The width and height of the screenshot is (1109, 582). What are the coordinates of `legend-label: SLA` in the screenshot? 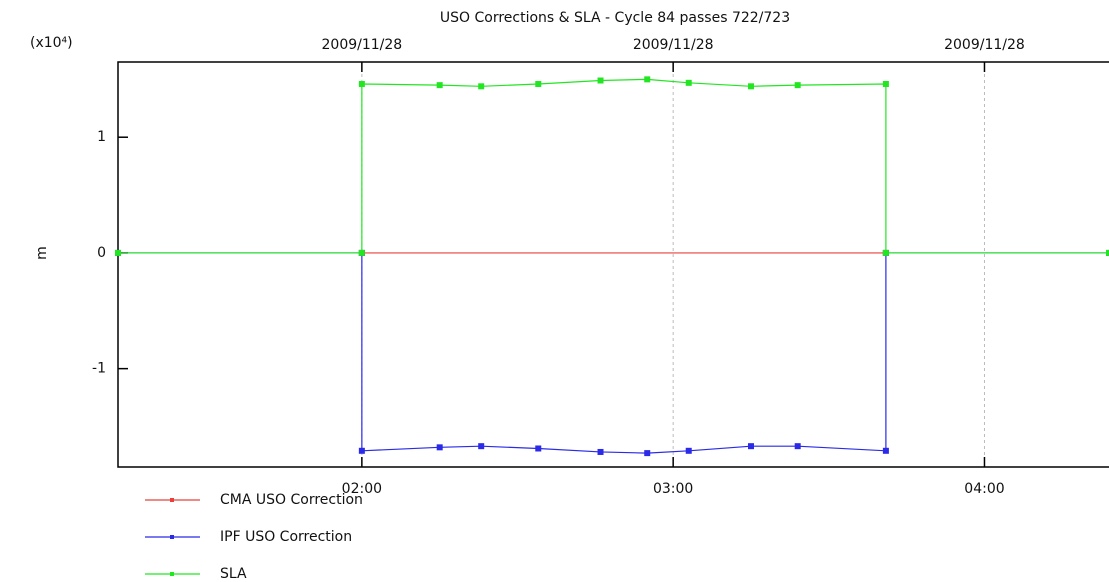 It's located at (233, 574).